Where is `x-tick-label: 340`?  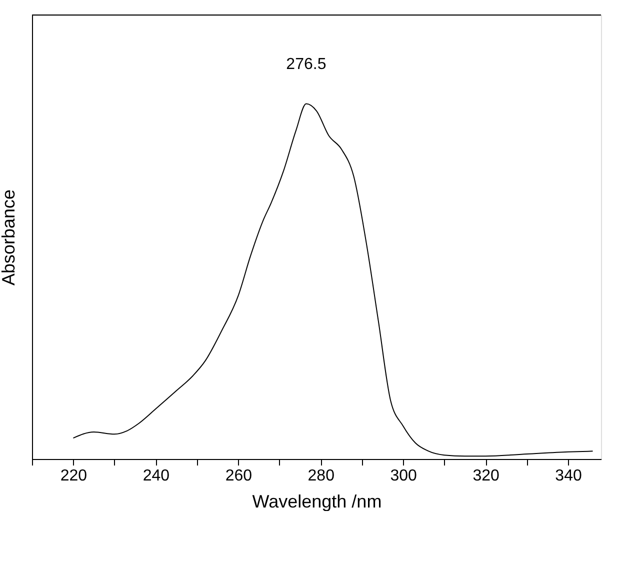
x-tick-label: 340 is located at coordinates (568, 476).